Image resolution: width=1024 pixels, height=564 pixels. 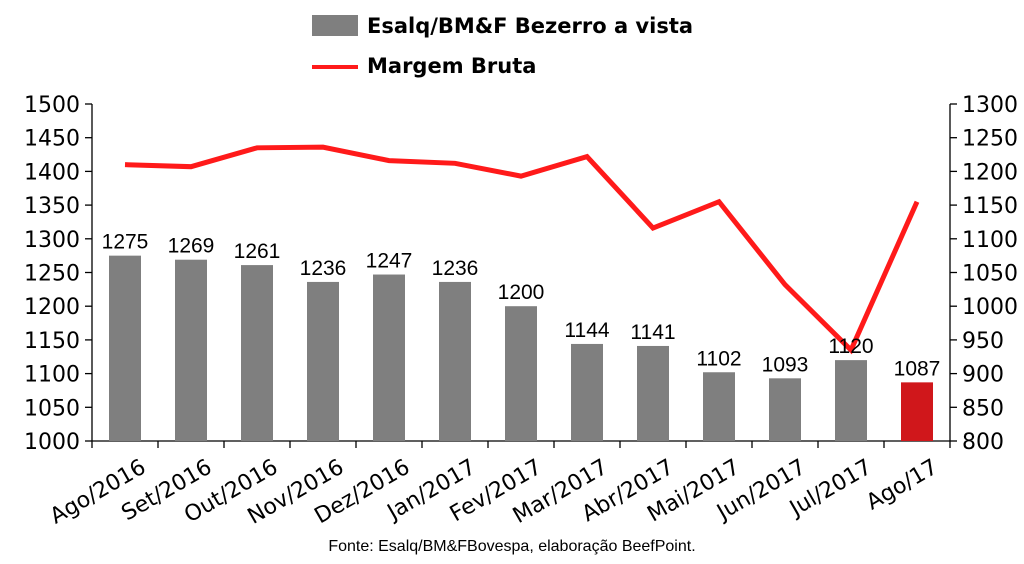 I want to click on bar-value-label: 1087, so click(x=917, y=368).